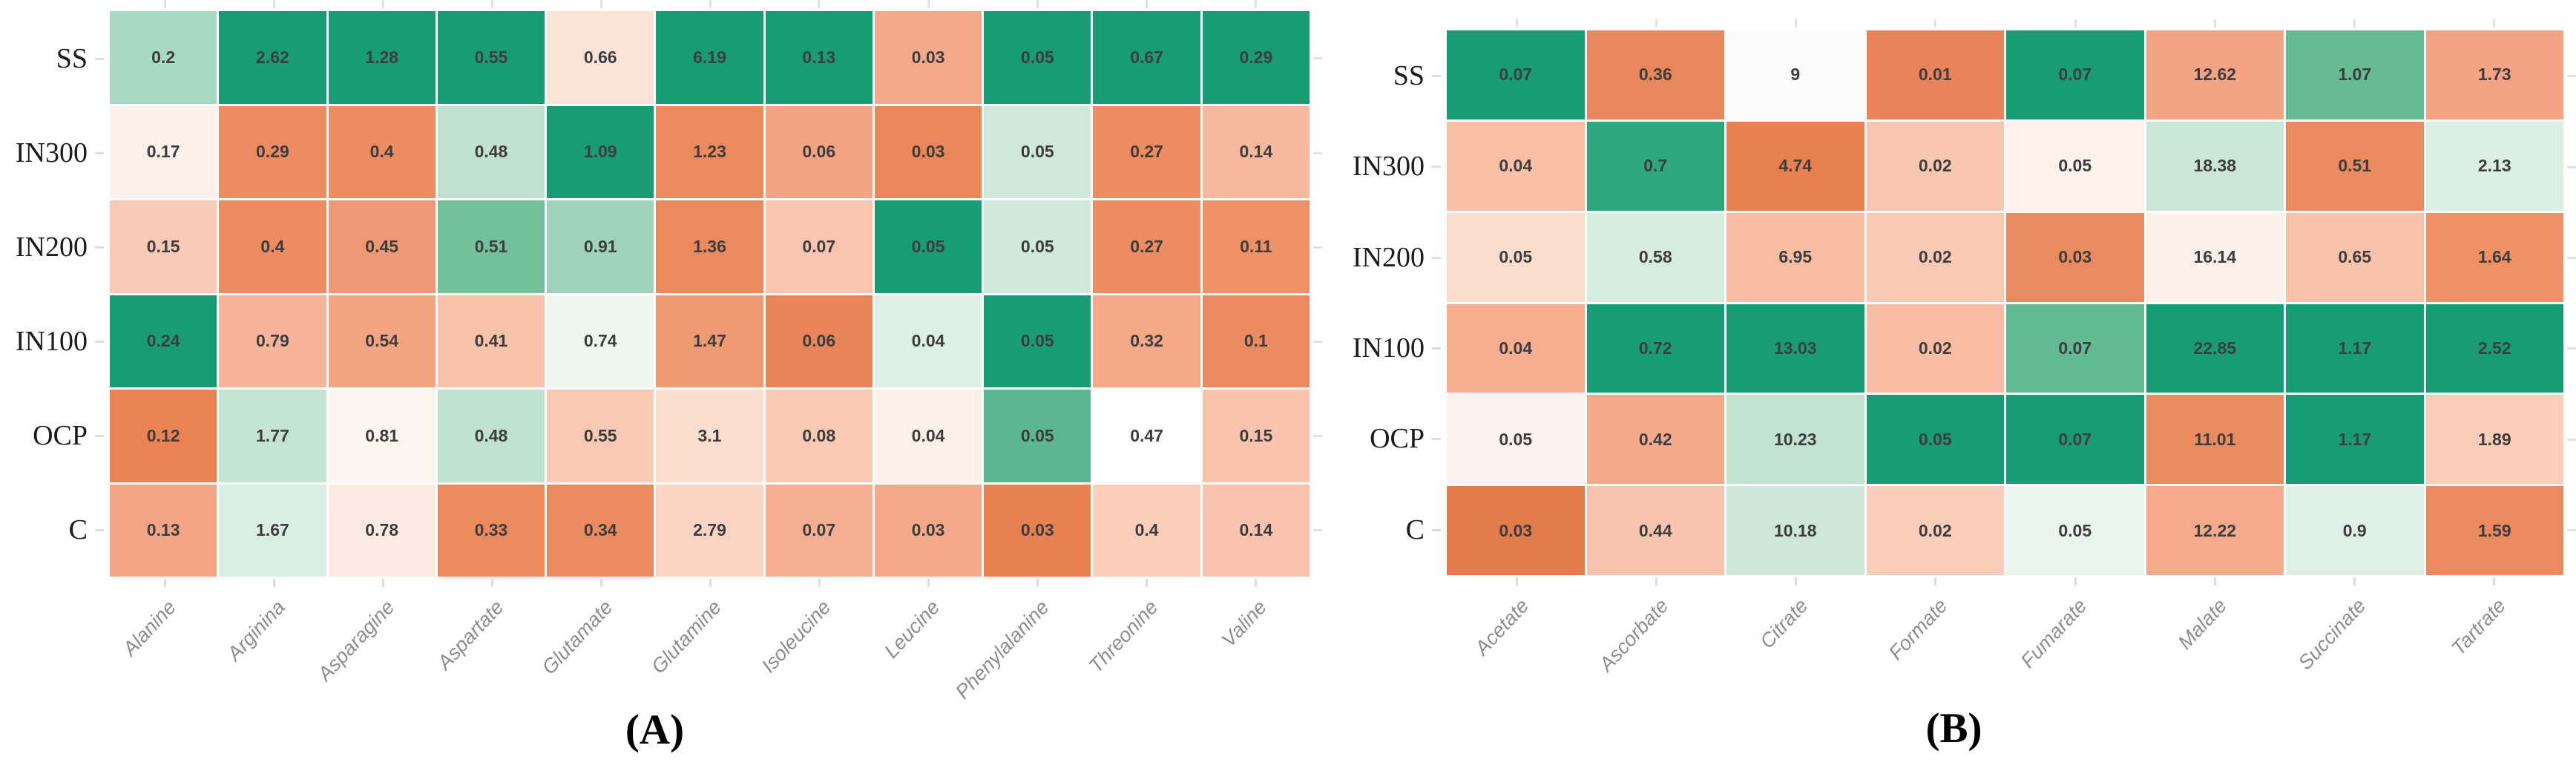  What do you see at coordinates (706, 636) in the screenshot?
I see `column-label-slot: Glutamine` at bounding box center [706, 636].